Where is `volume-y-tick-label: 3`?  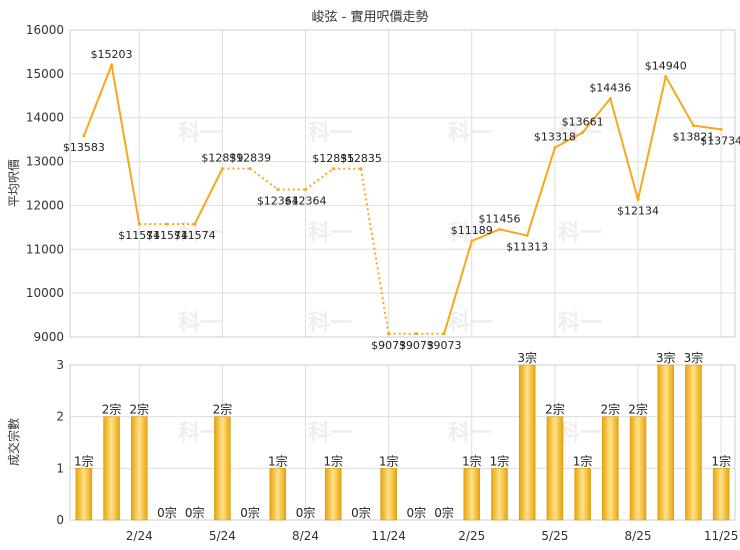
volume-y-tick-label: 3 is located at coordinates (60, 365).